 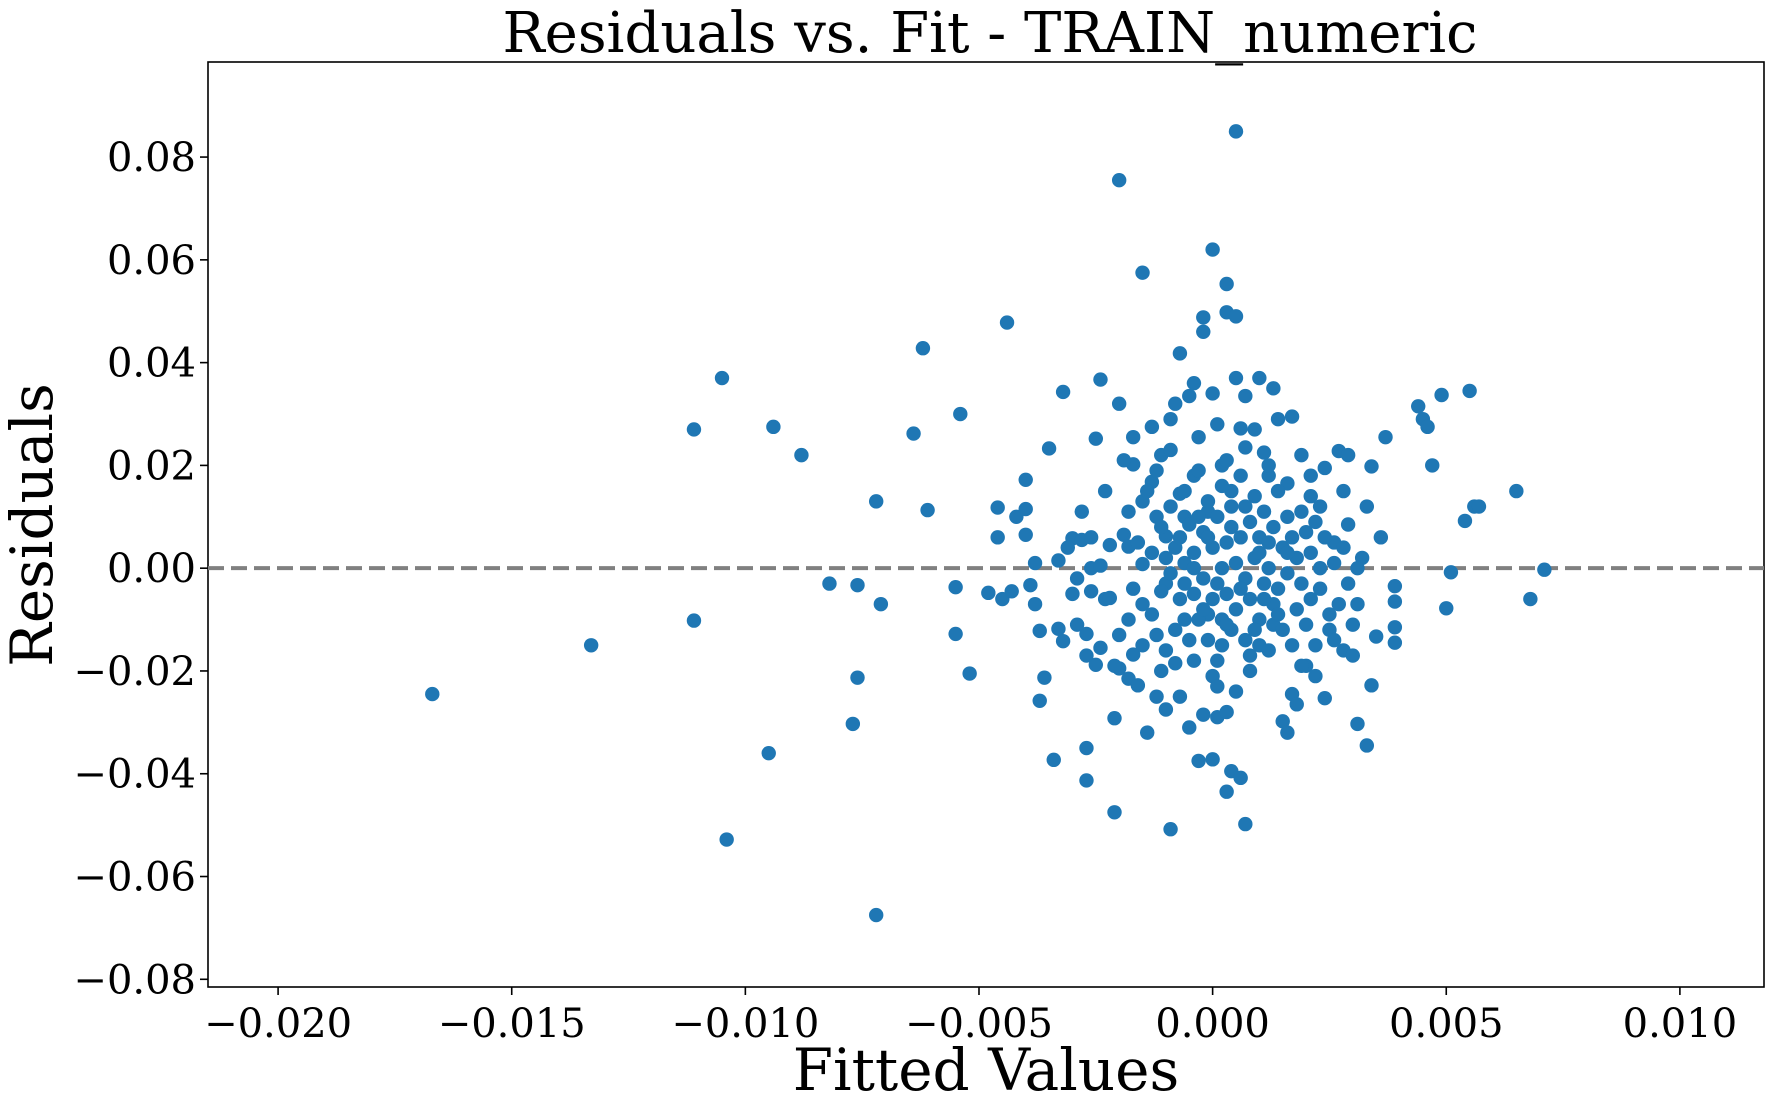 I want to click on x-axis-label: Fitted Values, so click(x=986, y=1070).